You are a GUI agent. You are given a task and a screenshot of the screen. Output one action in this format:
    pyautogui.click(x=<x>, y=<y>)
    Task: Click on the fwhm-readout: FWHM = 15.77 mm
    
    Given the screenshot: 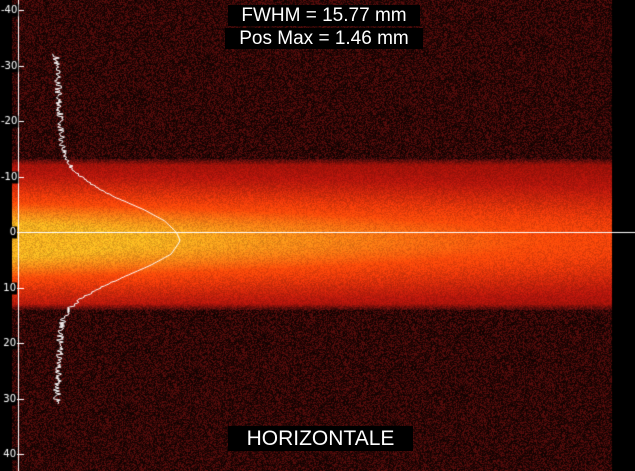 What is the action you would take?
    pyautogui.click(x=324, y=15)
    